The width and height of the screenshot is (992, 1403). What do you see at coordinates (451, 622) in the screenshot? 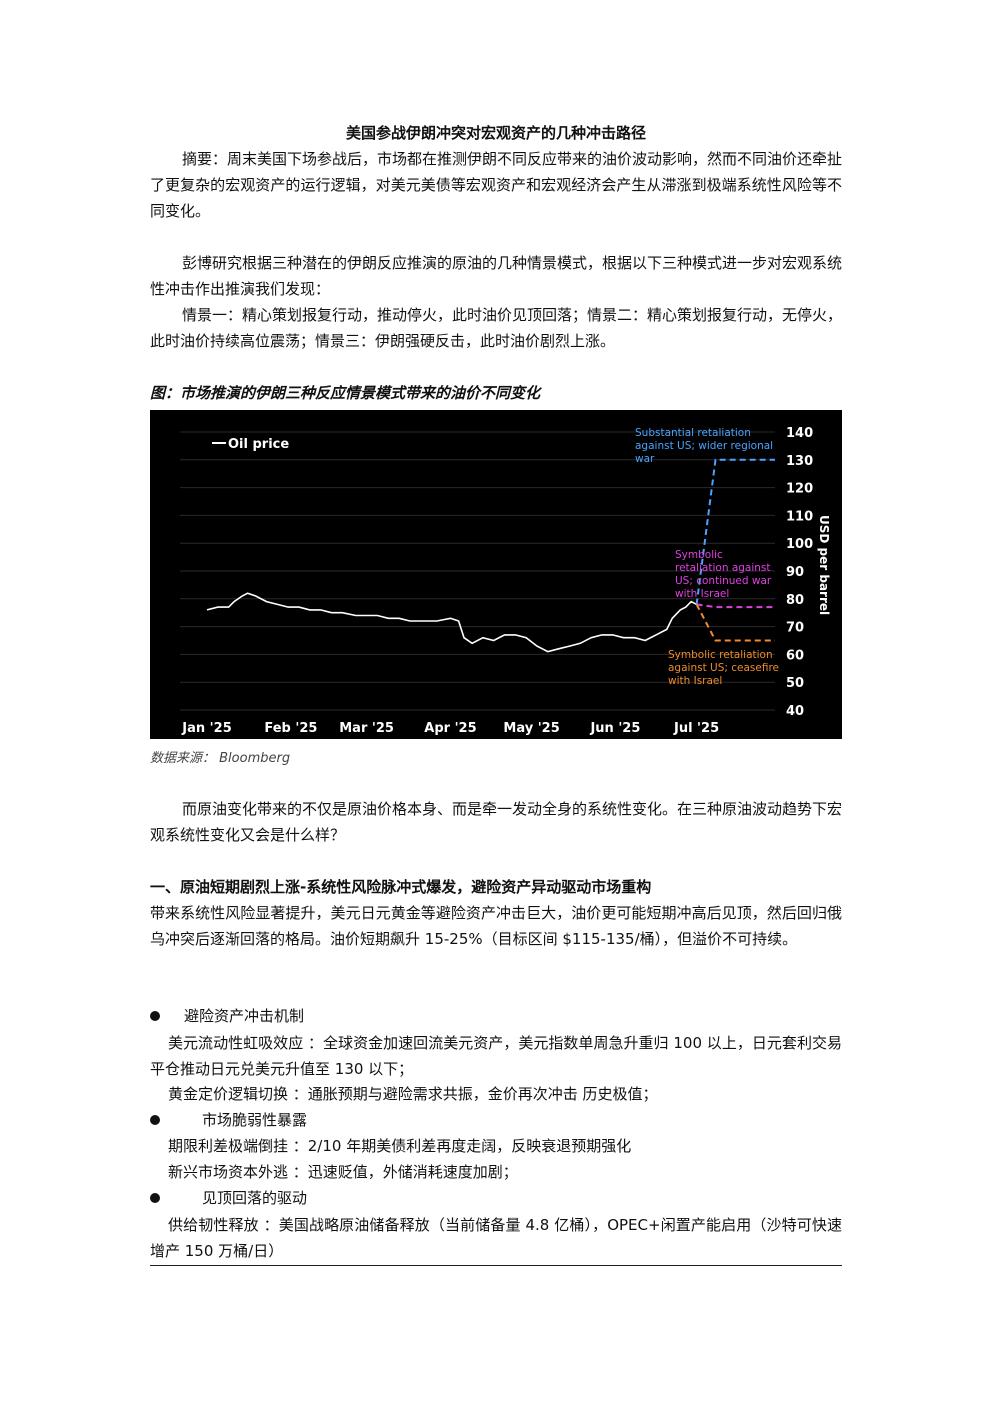
I see `oil-price-line` at bounding box center [451, 622].